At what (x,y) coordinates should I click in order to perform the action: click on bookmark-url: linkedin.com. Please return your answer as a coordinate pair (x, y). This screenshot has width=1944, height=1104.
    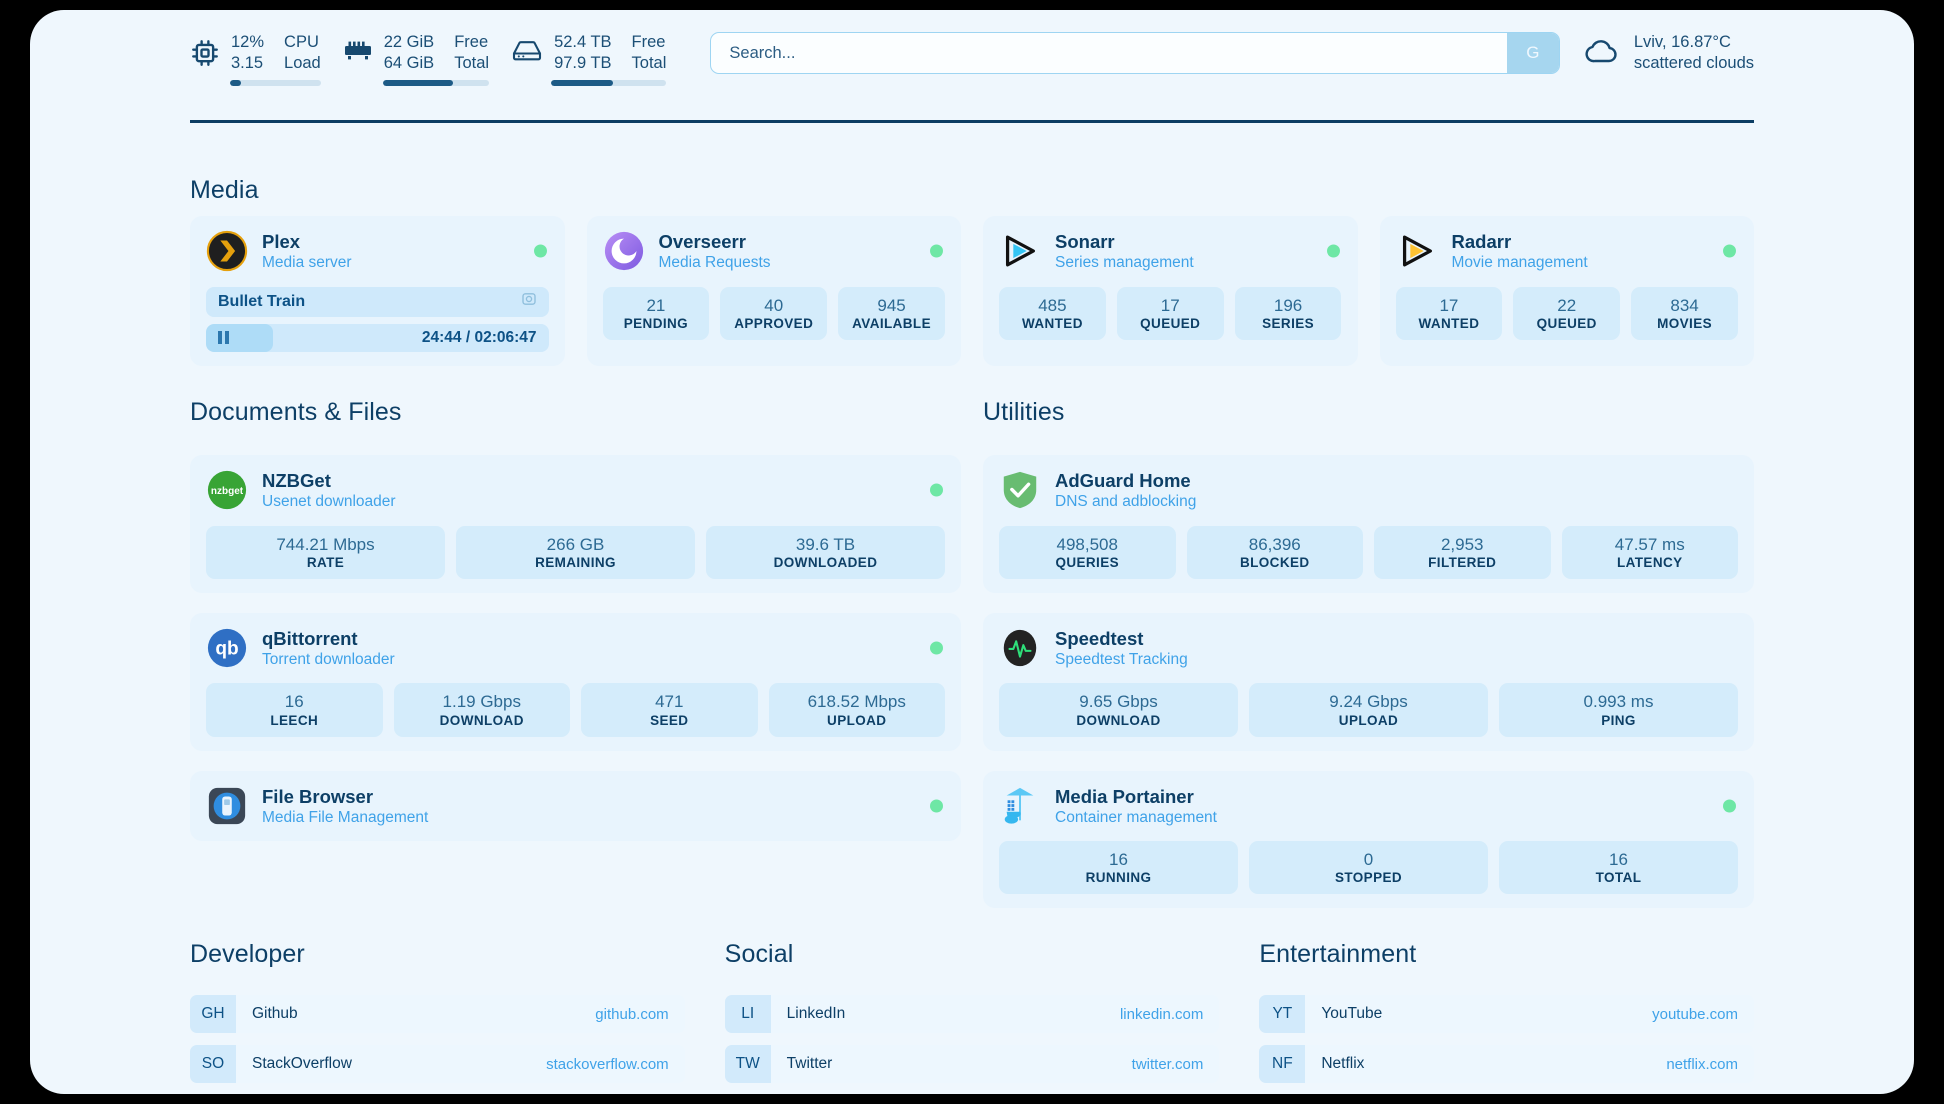
    Looking at the image, I should click on (1161, 1014).